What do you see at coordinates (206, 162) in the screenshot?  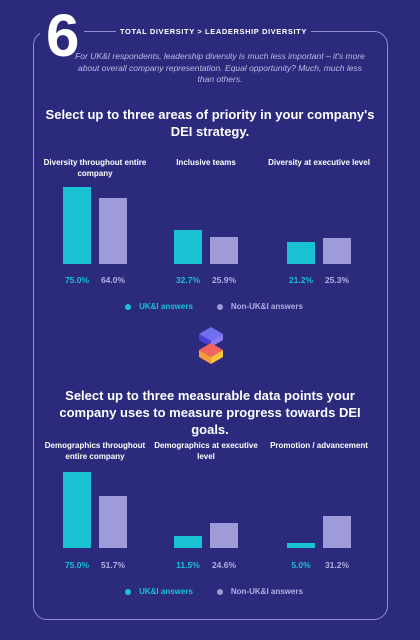 I see `category-label: Inclusive teams` at bounding box center [206, 162].